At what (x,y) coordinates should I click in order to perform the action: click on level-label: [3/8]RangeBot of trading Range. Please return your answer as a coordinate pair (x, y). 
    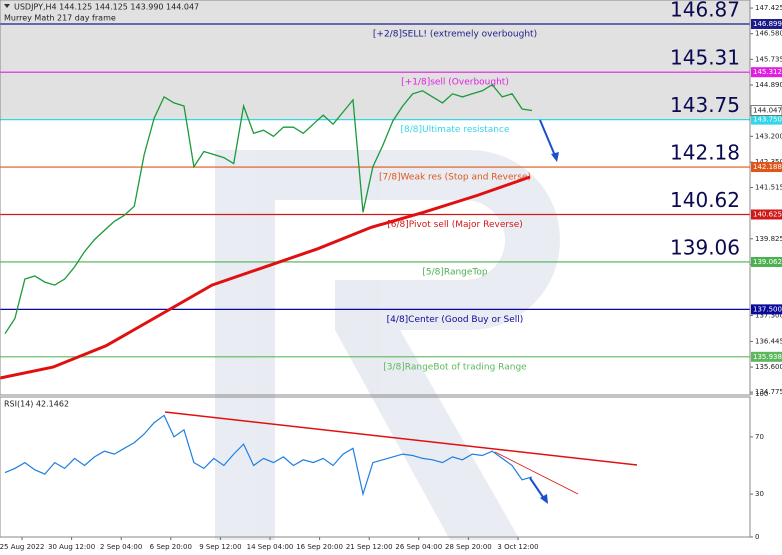
    Looking at the image, I should click on (455, 367).